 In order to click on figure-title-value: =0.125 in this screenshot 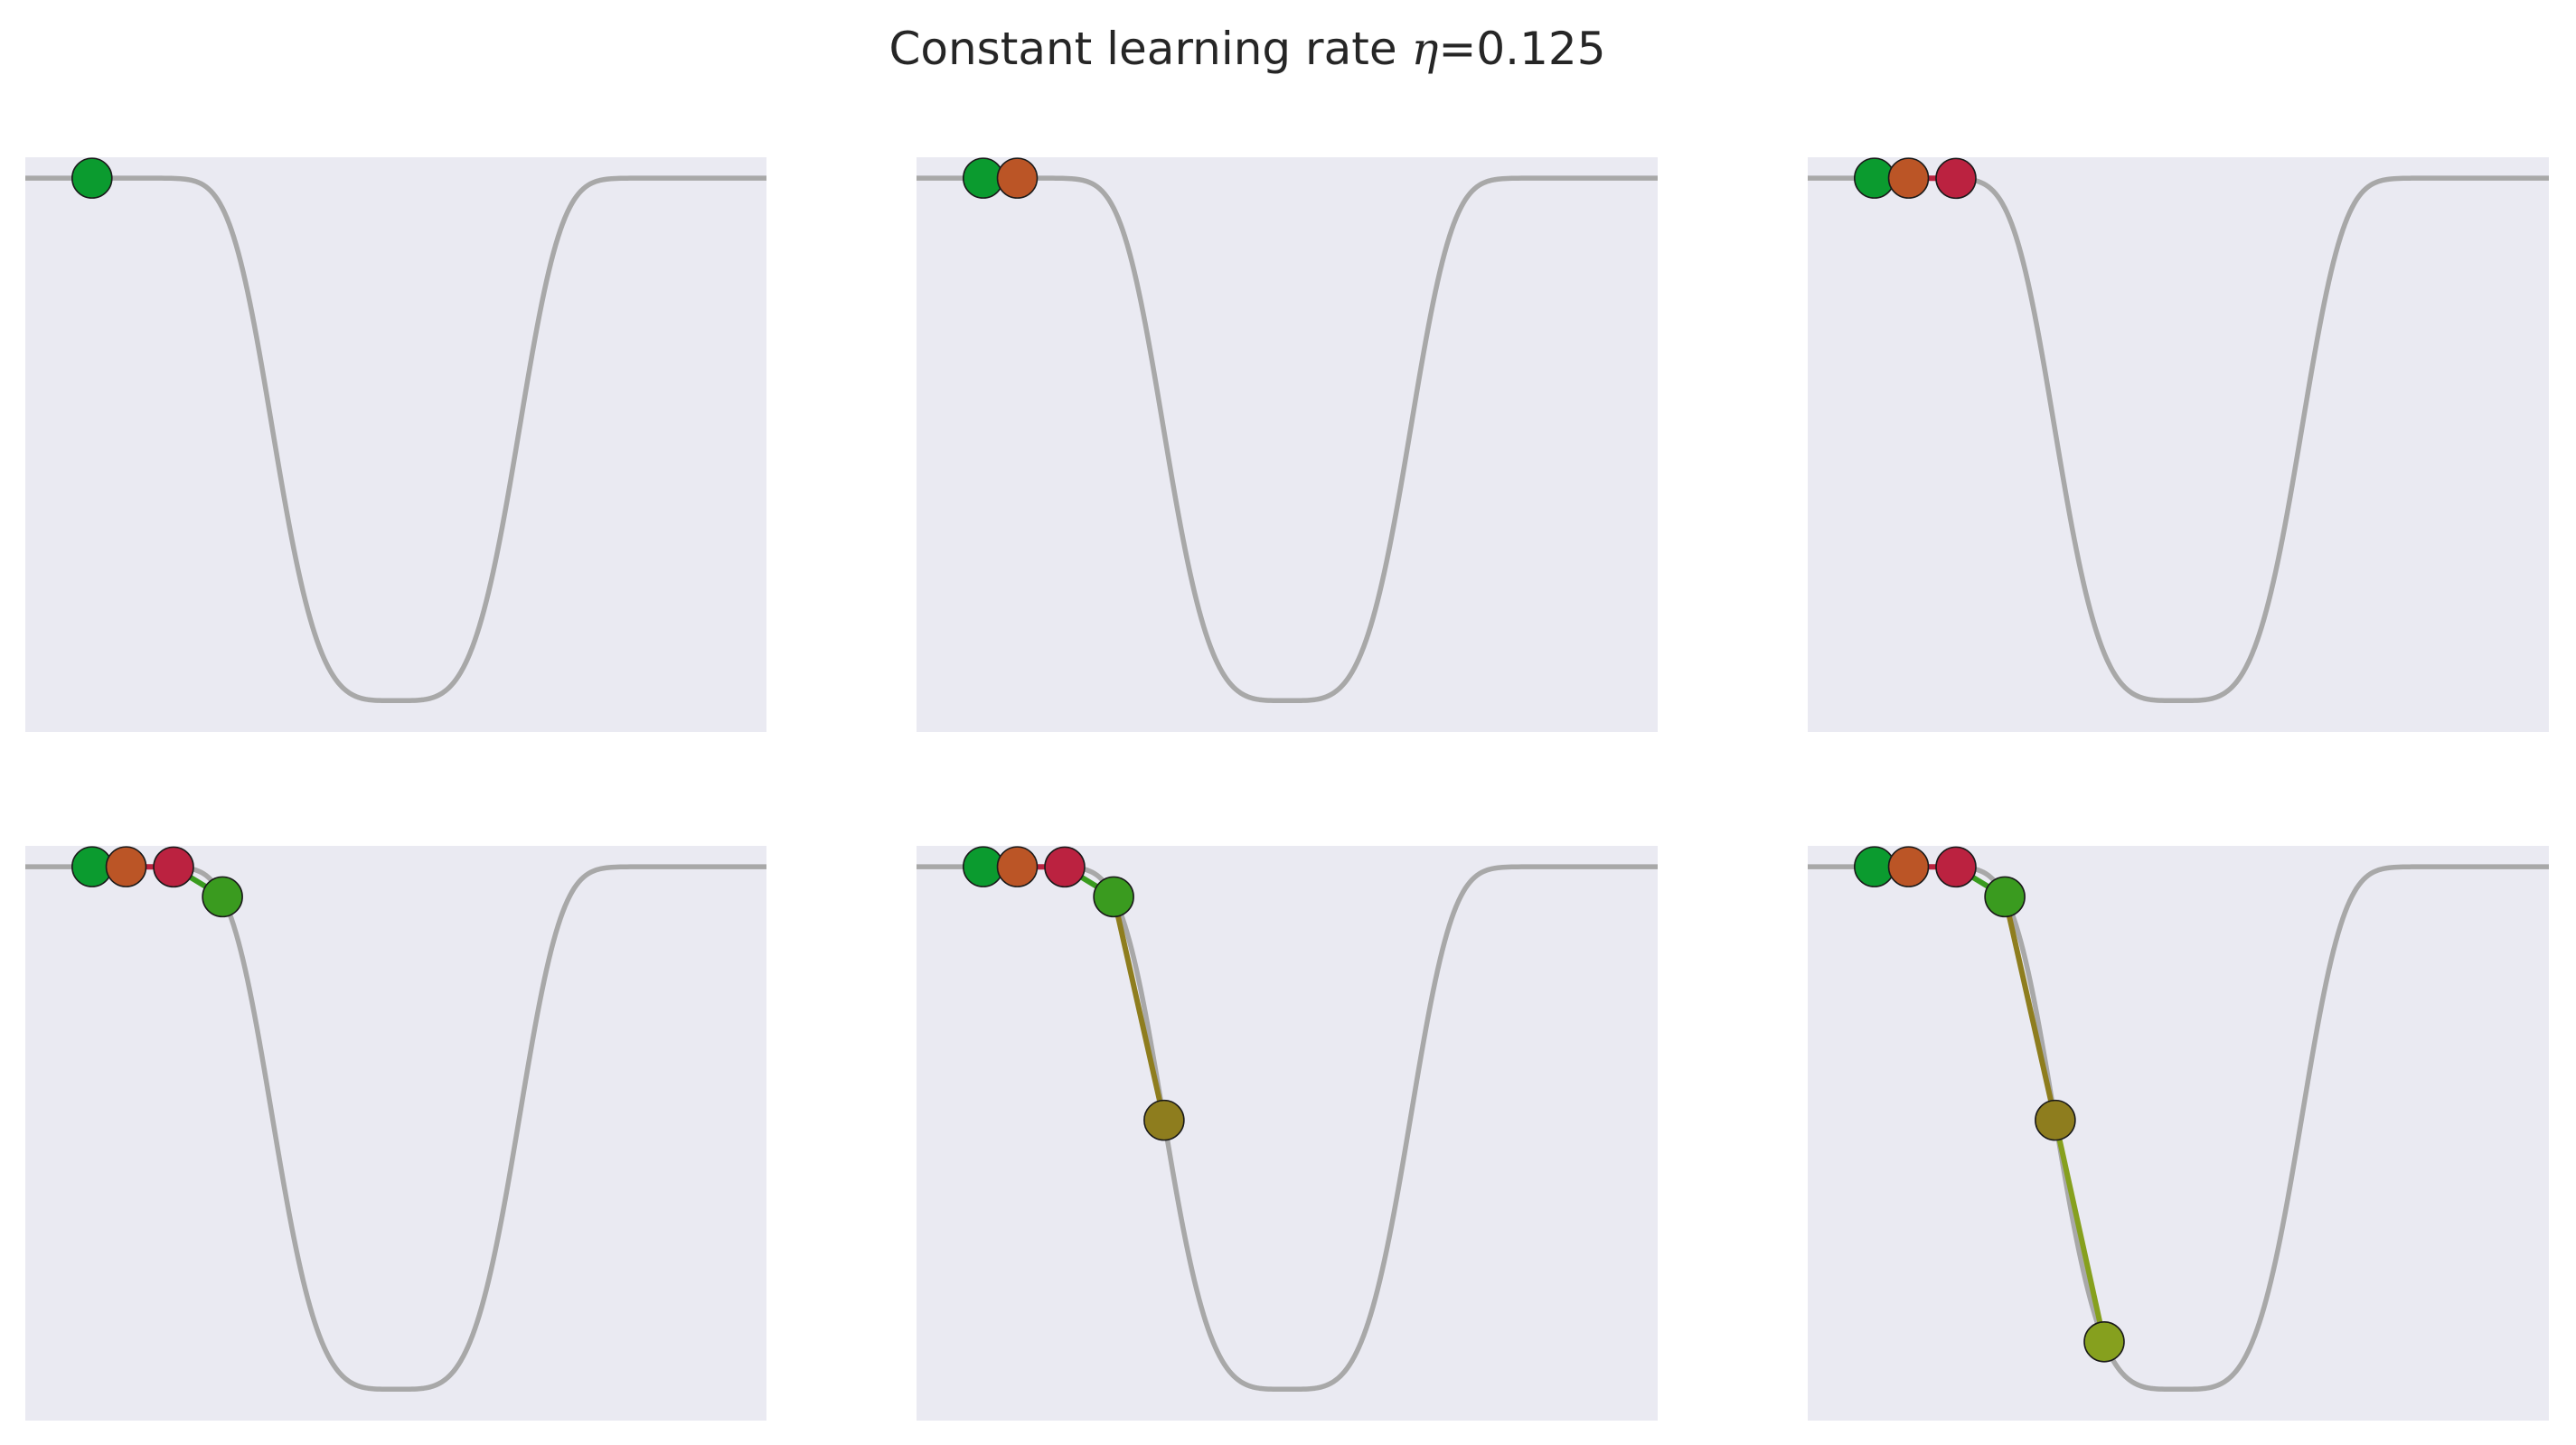, I will do `click(1522, 49)`.